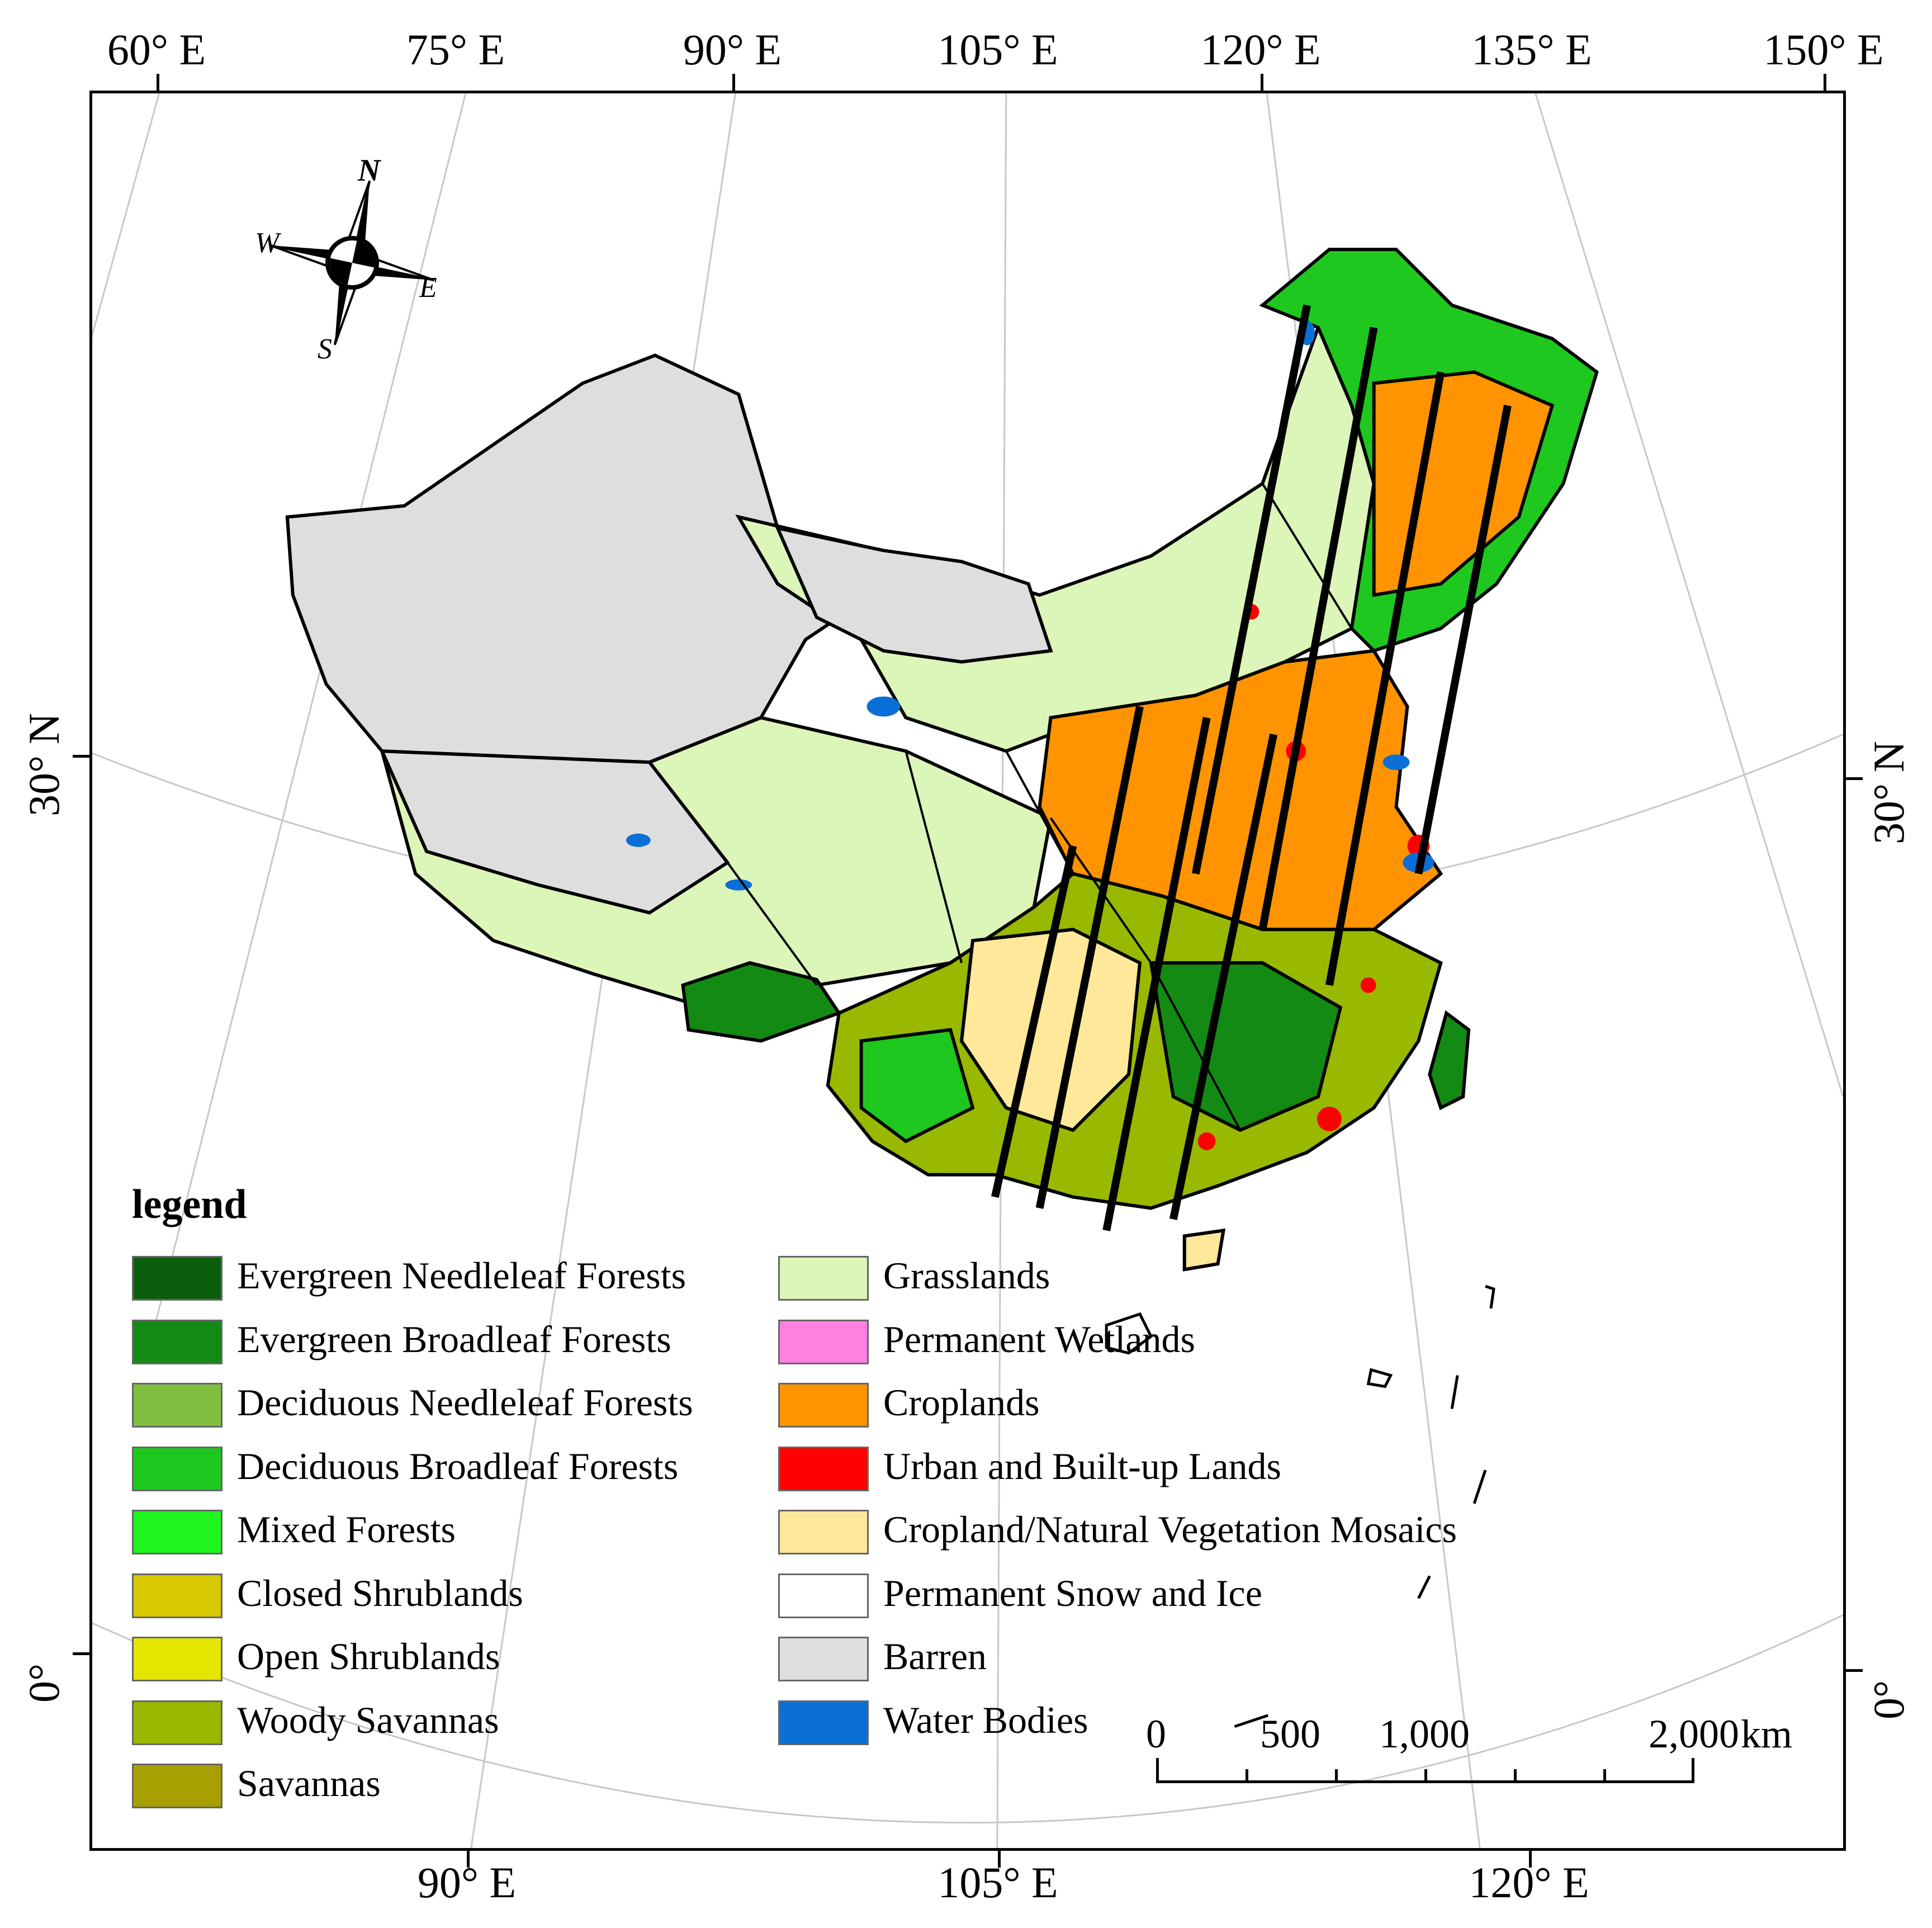  What do you see at coordinates (1039, 1338) in the screenshot?
I see `legend-label: Permanent Wetlands` at bounding box center [1039, 1338].